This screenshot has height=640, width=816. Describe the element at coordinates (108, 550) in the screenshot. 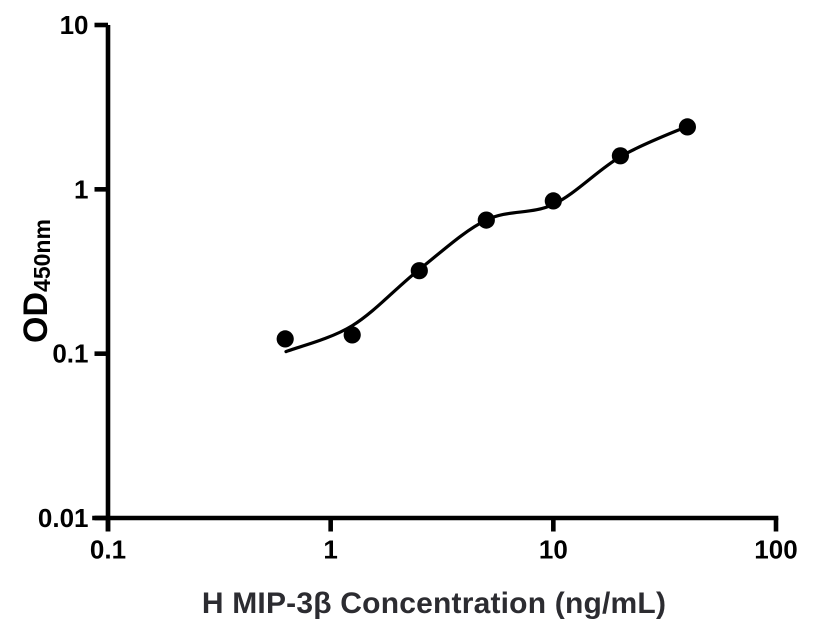

I see `x-tick-label: 0.1` at that location.